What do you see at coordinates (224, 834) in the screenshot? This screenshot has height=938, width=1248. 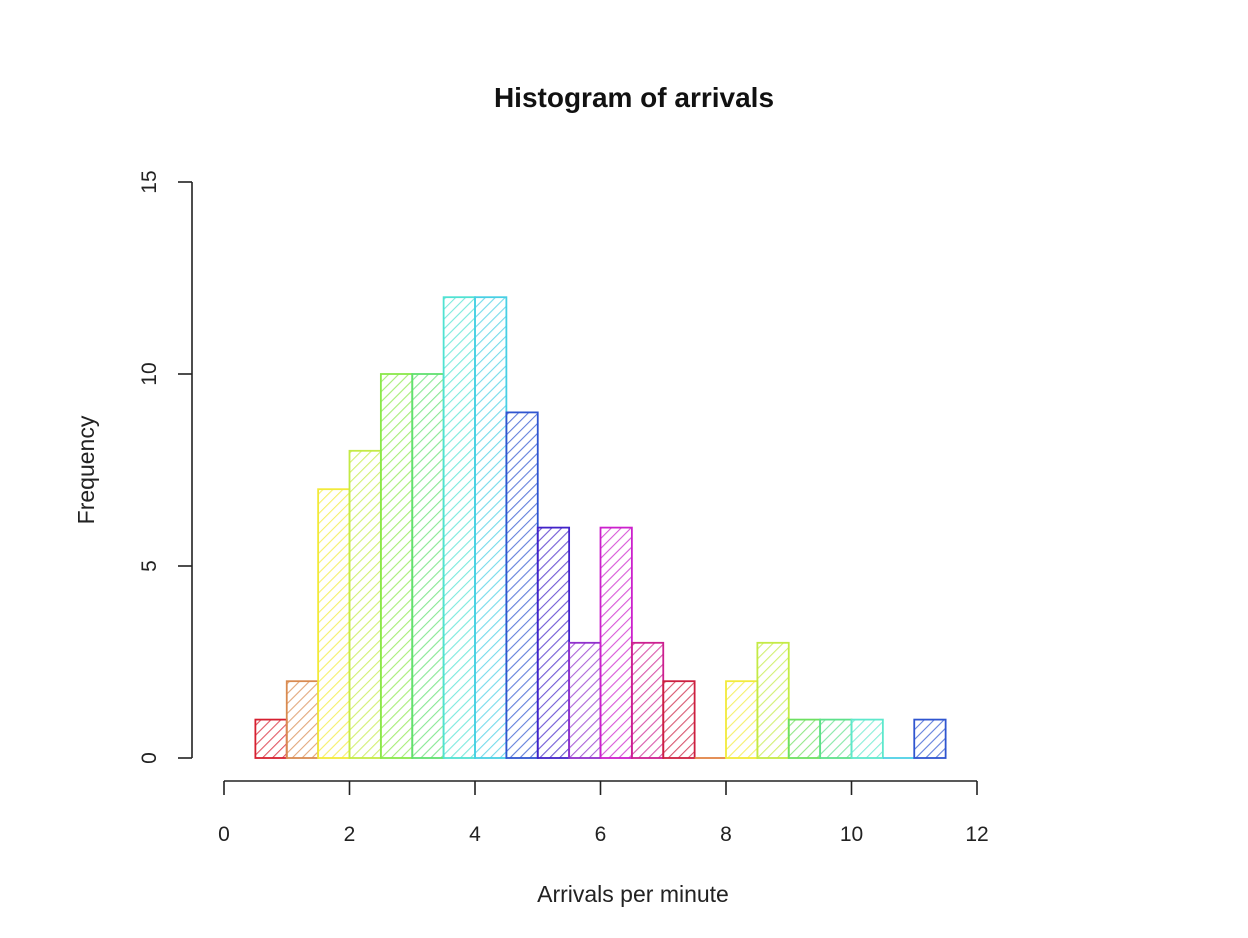 I see `x-tick-label: 0` at bounding box center [224, 834].